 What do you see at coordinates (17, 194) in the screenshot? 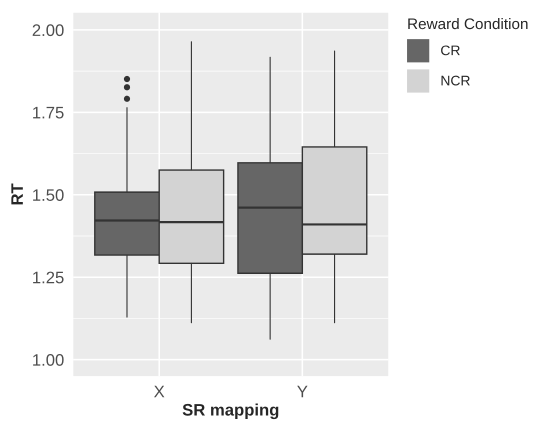
I see `y-axis-title: RT` at bounding box center [17, 194].